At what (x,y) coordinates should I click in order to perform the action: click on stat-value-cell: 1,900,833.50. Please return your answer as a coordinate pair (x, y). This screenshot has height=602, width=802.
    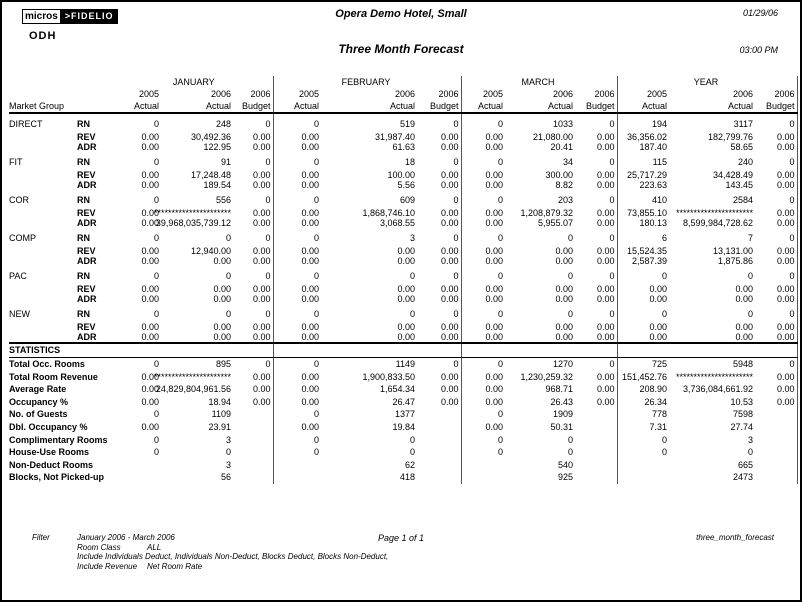
    Looking at the image, I should click on (389, 376).